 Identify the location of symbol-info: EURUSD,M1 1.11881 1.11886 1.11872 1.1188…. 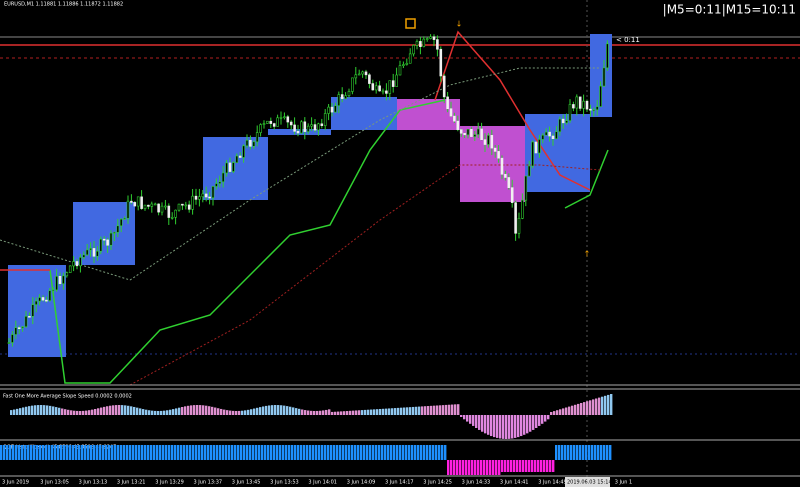
(63, 5).